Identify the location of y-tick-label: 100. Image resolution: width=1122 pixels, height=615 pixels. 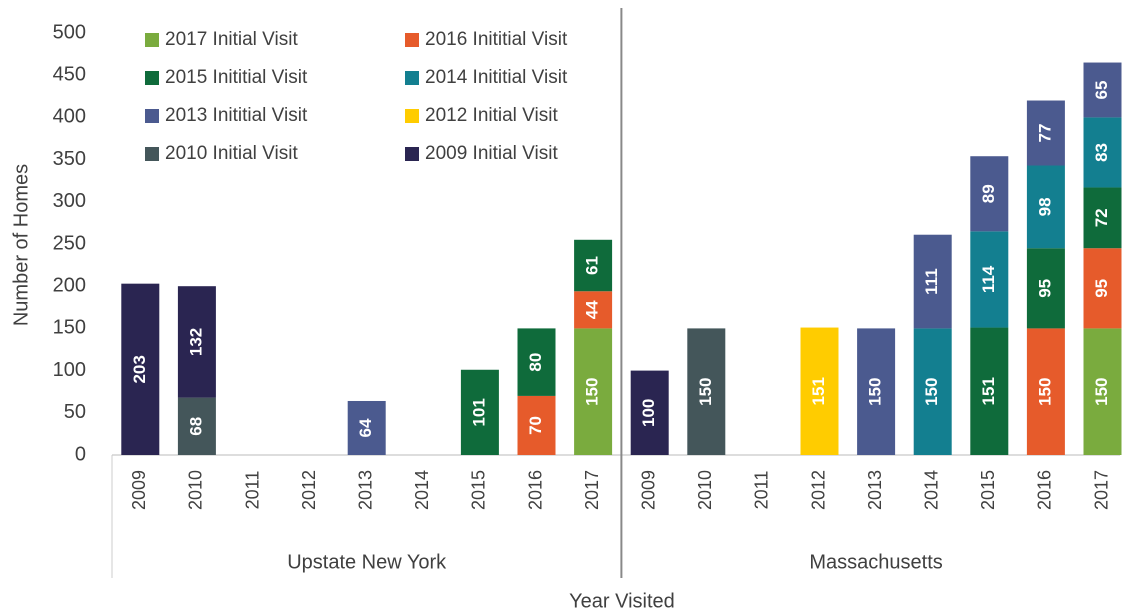
(69, 370).